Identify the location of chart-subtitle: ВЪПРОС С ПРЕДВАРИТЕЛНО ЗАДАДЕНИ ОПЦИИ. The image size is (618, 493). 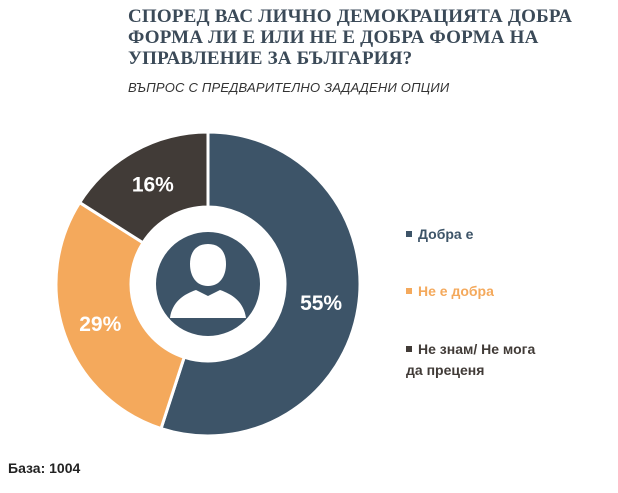
(289, 87).